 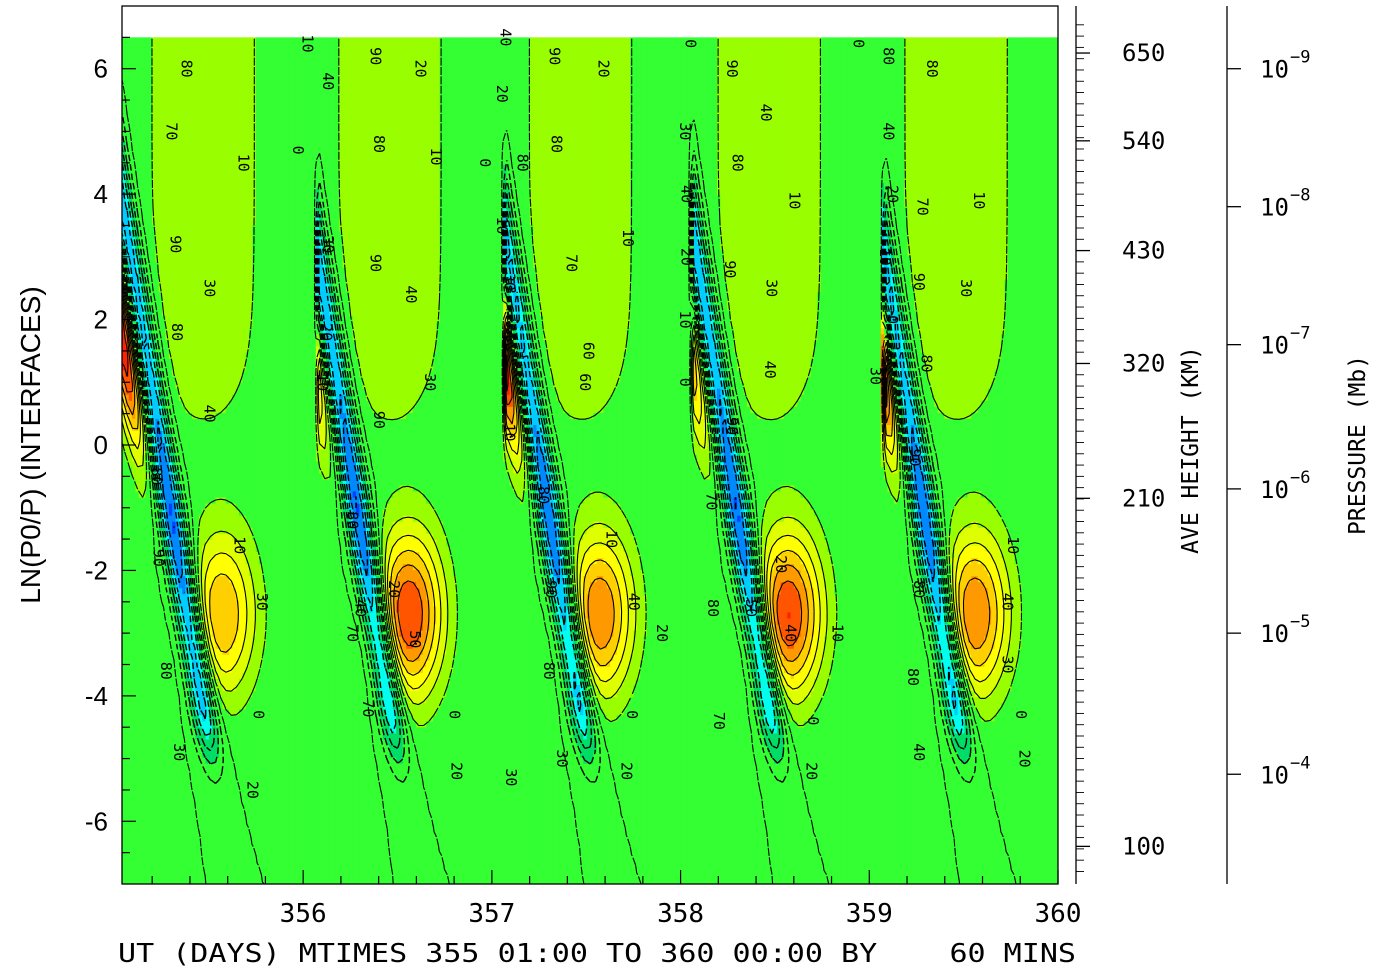 I want to click on contour-label: 80, so click(x=187, y=69).